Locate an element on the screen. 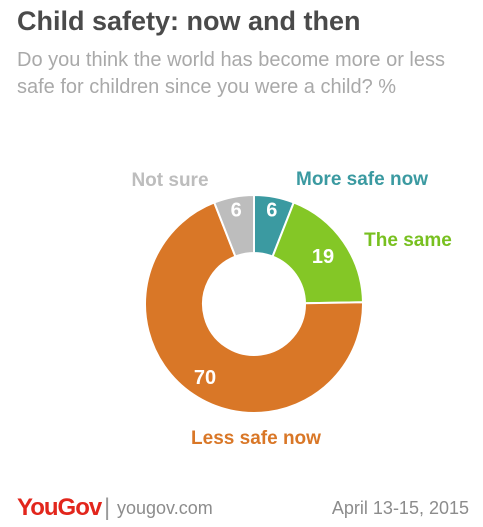 The height and width of the screenshot is (527, 483). category-label-not-sure: Not sure is located at coordinates (169, 180).